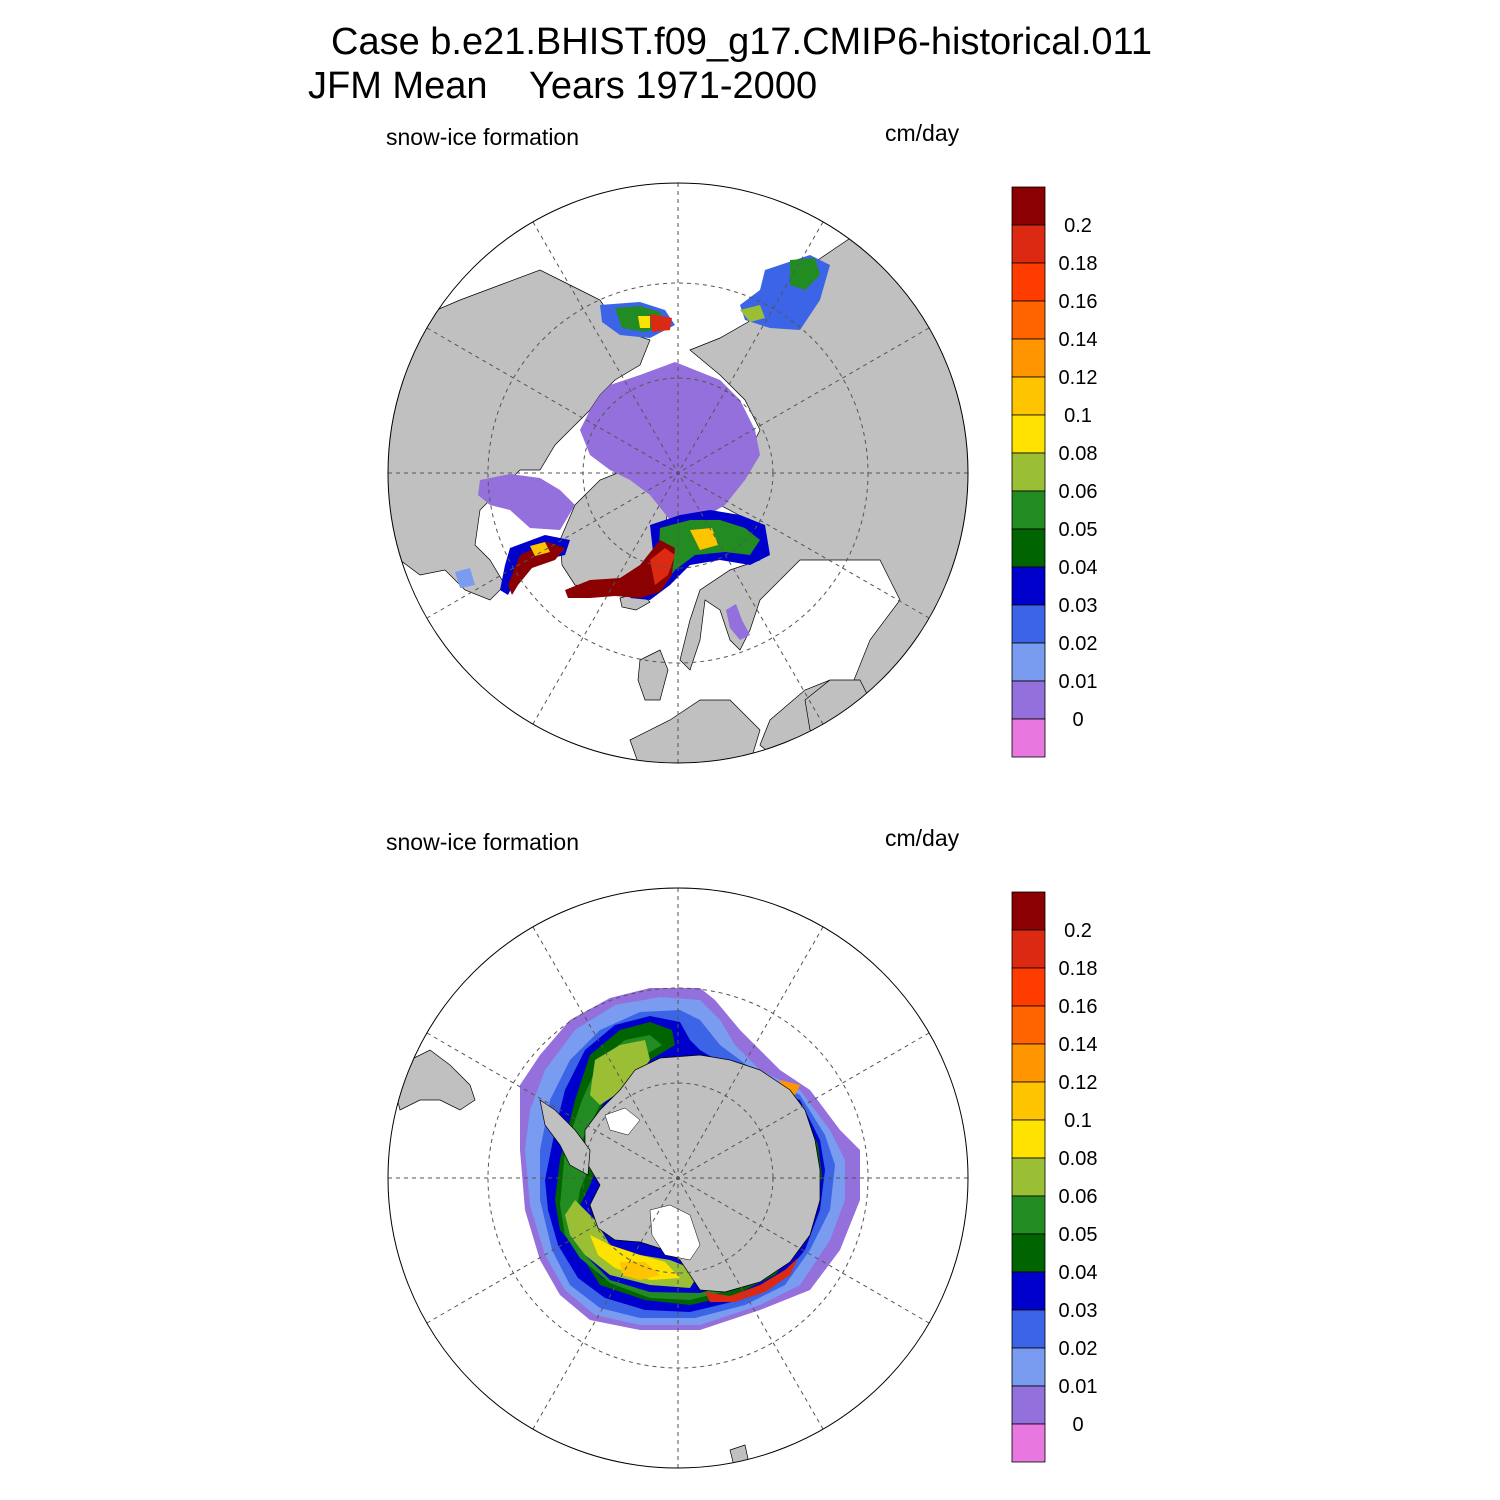 This screenshot has width=1500, height=1500. I want to click on north-panel-variable-label: snow-ice formation, so click(483, 137).